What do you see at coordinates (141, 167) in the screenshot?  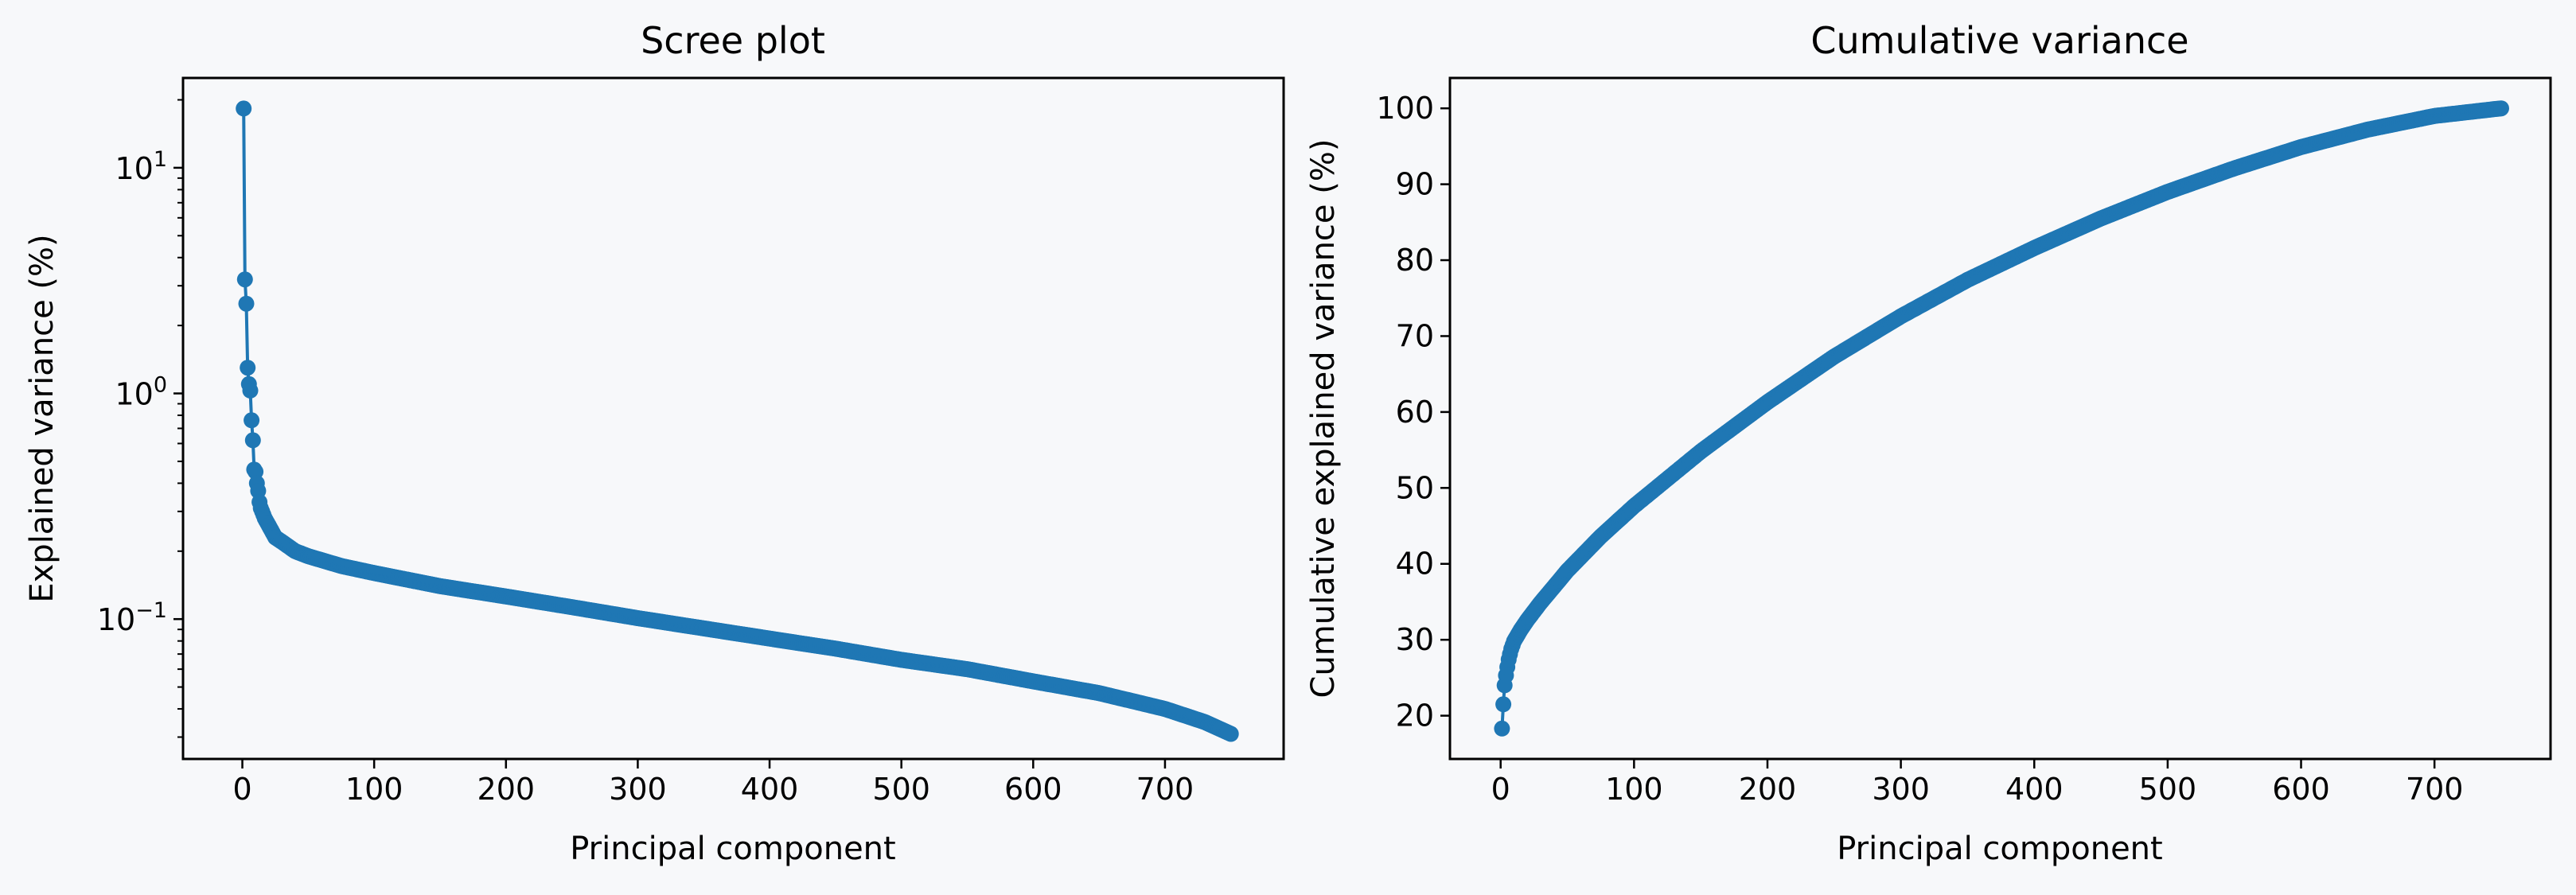 I see `y-tick-label: 101` at bounding box center [141, 167].